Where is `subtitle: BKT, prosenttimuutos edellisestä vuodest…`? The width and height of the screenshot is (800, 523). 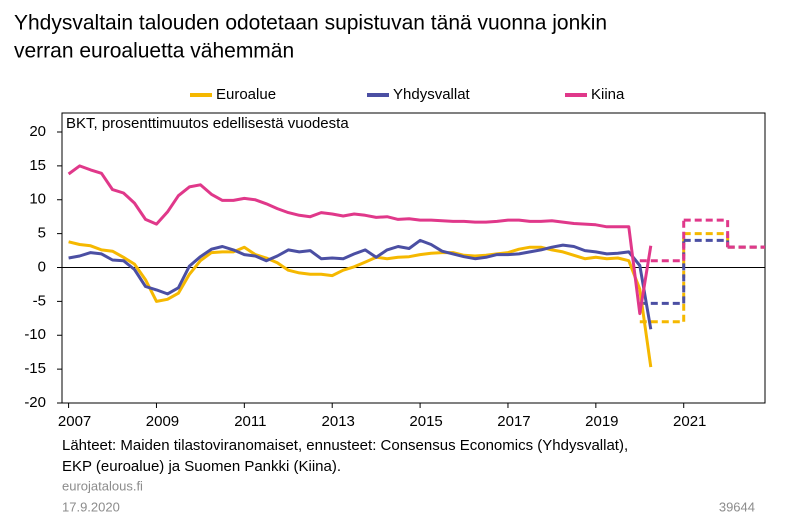 subtitle: BKT, prosenttimuutos edellisestä vuodest… is located at coordinates (207, 123).